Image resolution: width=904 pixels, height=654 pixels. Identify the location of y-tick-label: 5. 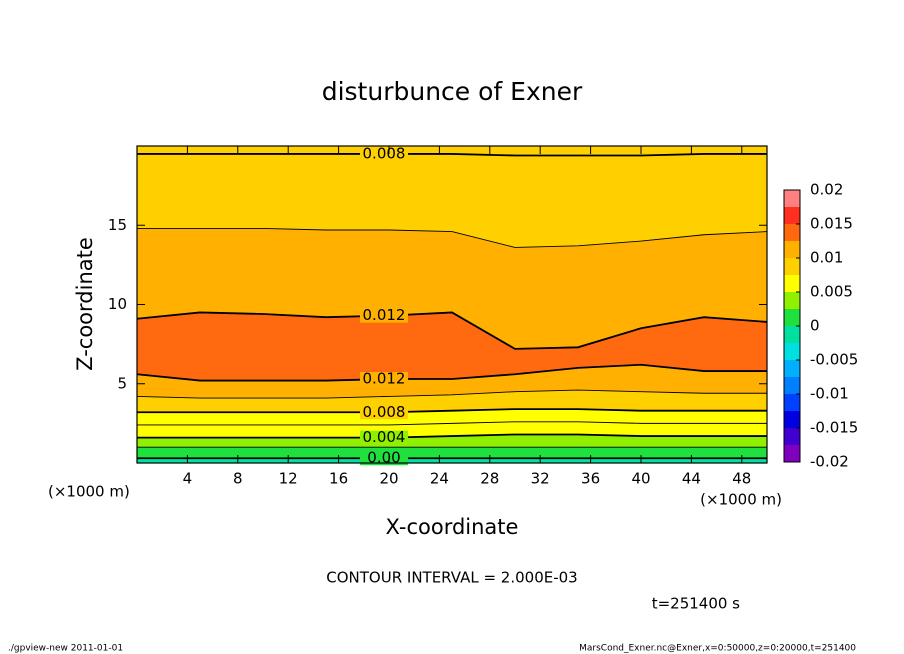
(122, 383).